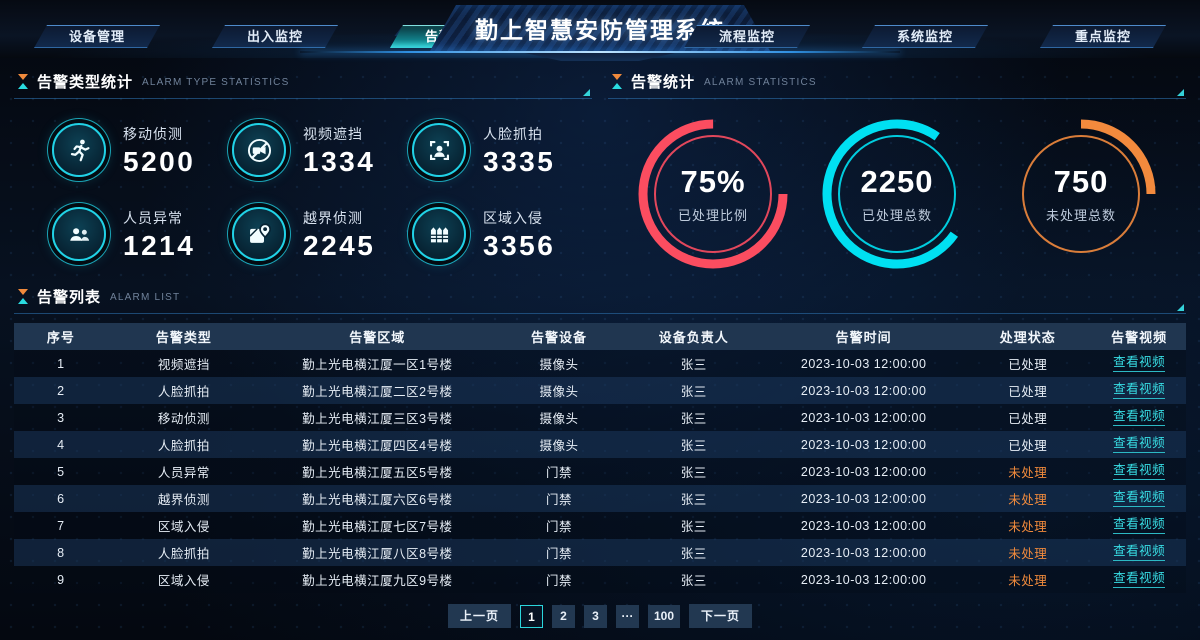 The height and width of the screenshot is (640, 1200). What do you see at coordinates (61, 390) in the screenshot?
I see `cell-no: 2` at bounding box center [61, 390].